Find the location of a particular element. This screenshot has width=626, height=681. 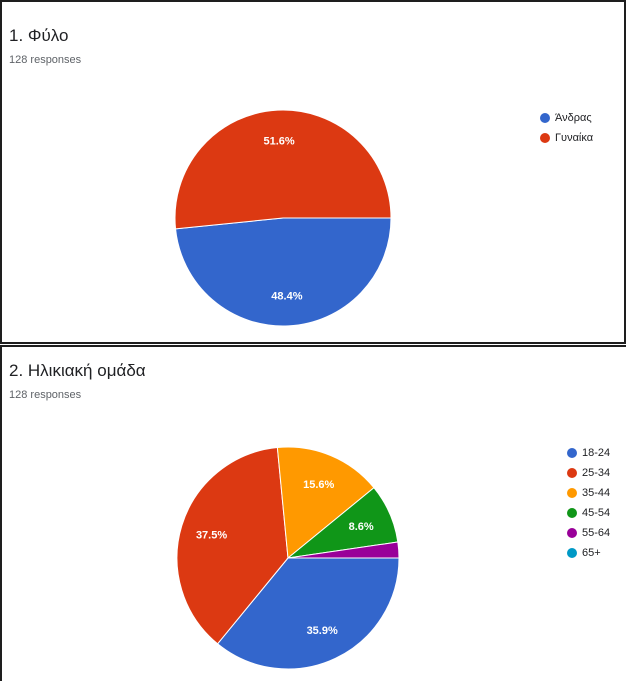

legend-item-άνδρας: Άνδρας is located at coordinates (566, 118).